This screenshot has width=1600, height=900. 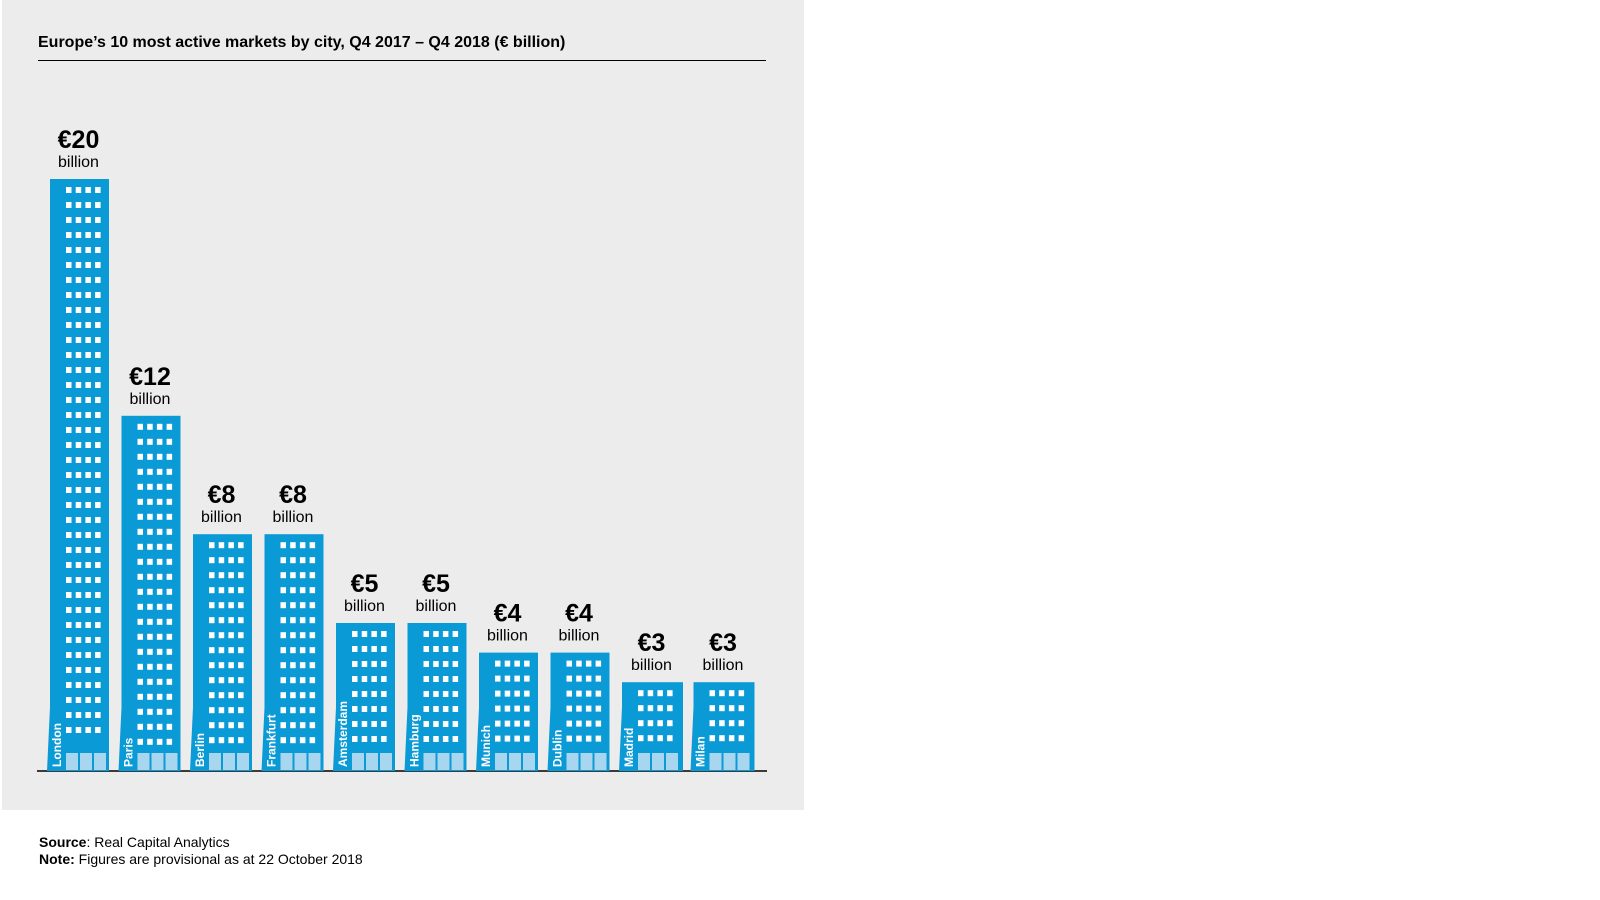 I want to click on city-label: Madrid, so click(x=629, y=747).